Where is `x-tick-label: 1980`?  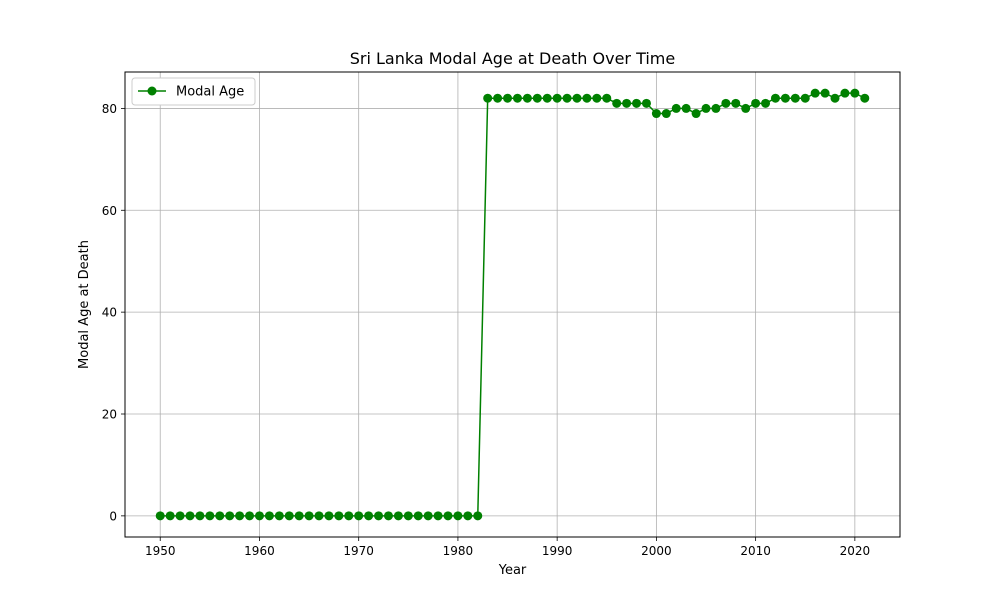 x-tick-label: 1980 is located at coordinates (458, 551).